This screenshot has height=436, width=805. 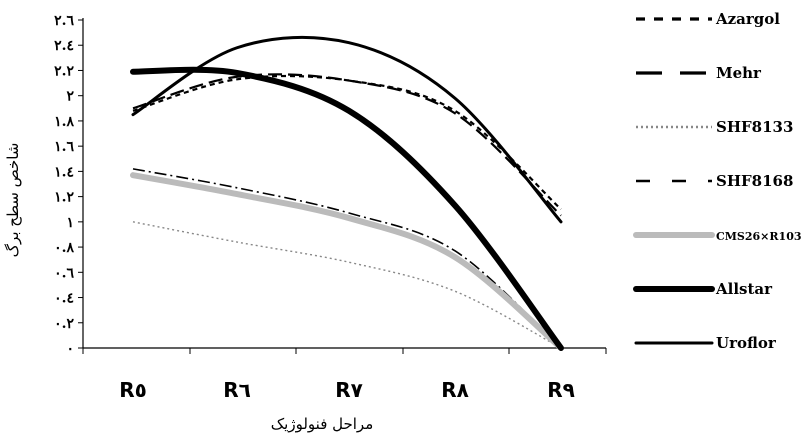 What do you see at coordinates (237, 390) in the screenshot?
I see `x-tick-label: R٦` at bounding box center [237, 390].